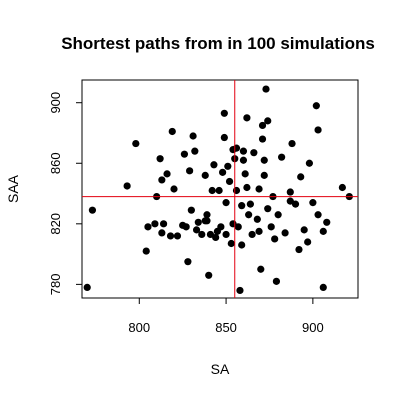  Describe the element at coordinates (226, 316) in the screenshot. I see `x-axis: 800 850 900` at that location.